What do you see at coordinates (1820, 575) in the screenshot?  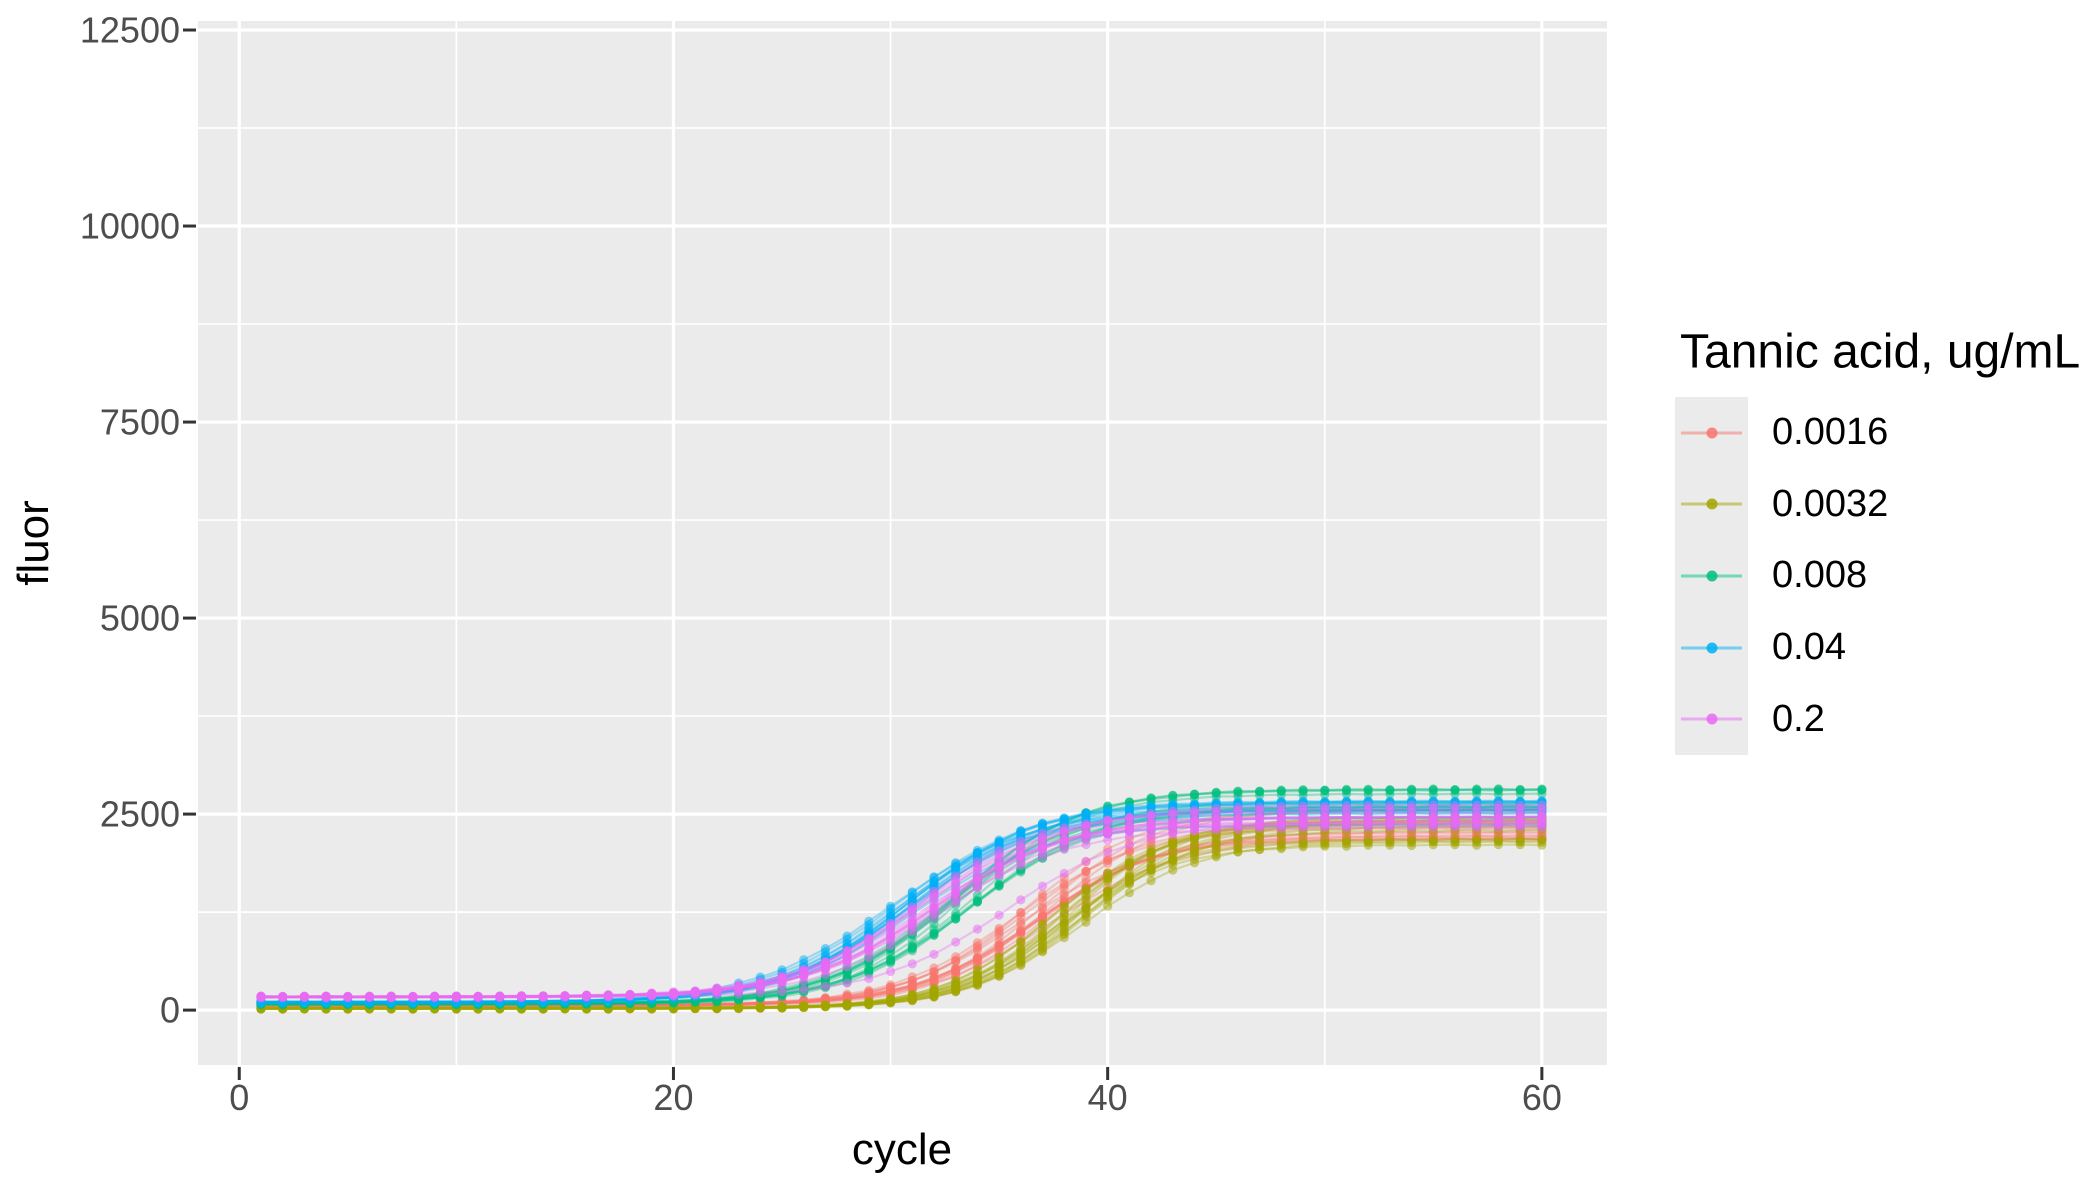 I see `legend-item-label: 0.008` at bounding box center [1820, 575].